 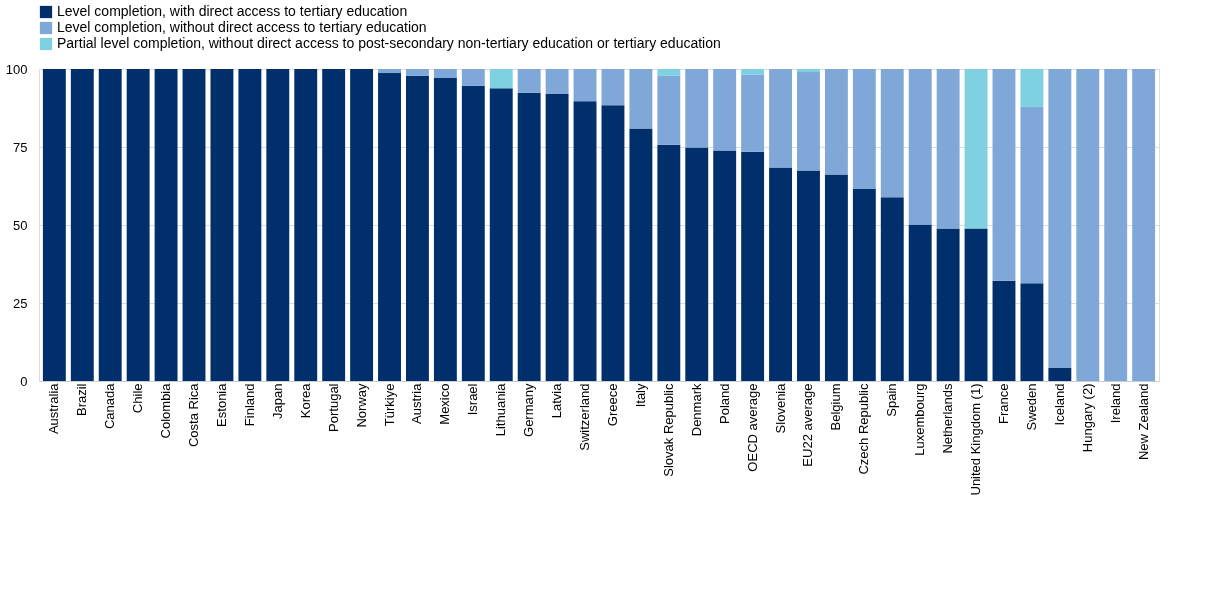 I want to click on x-tick-label: Israel, so click(x=473, y=399).